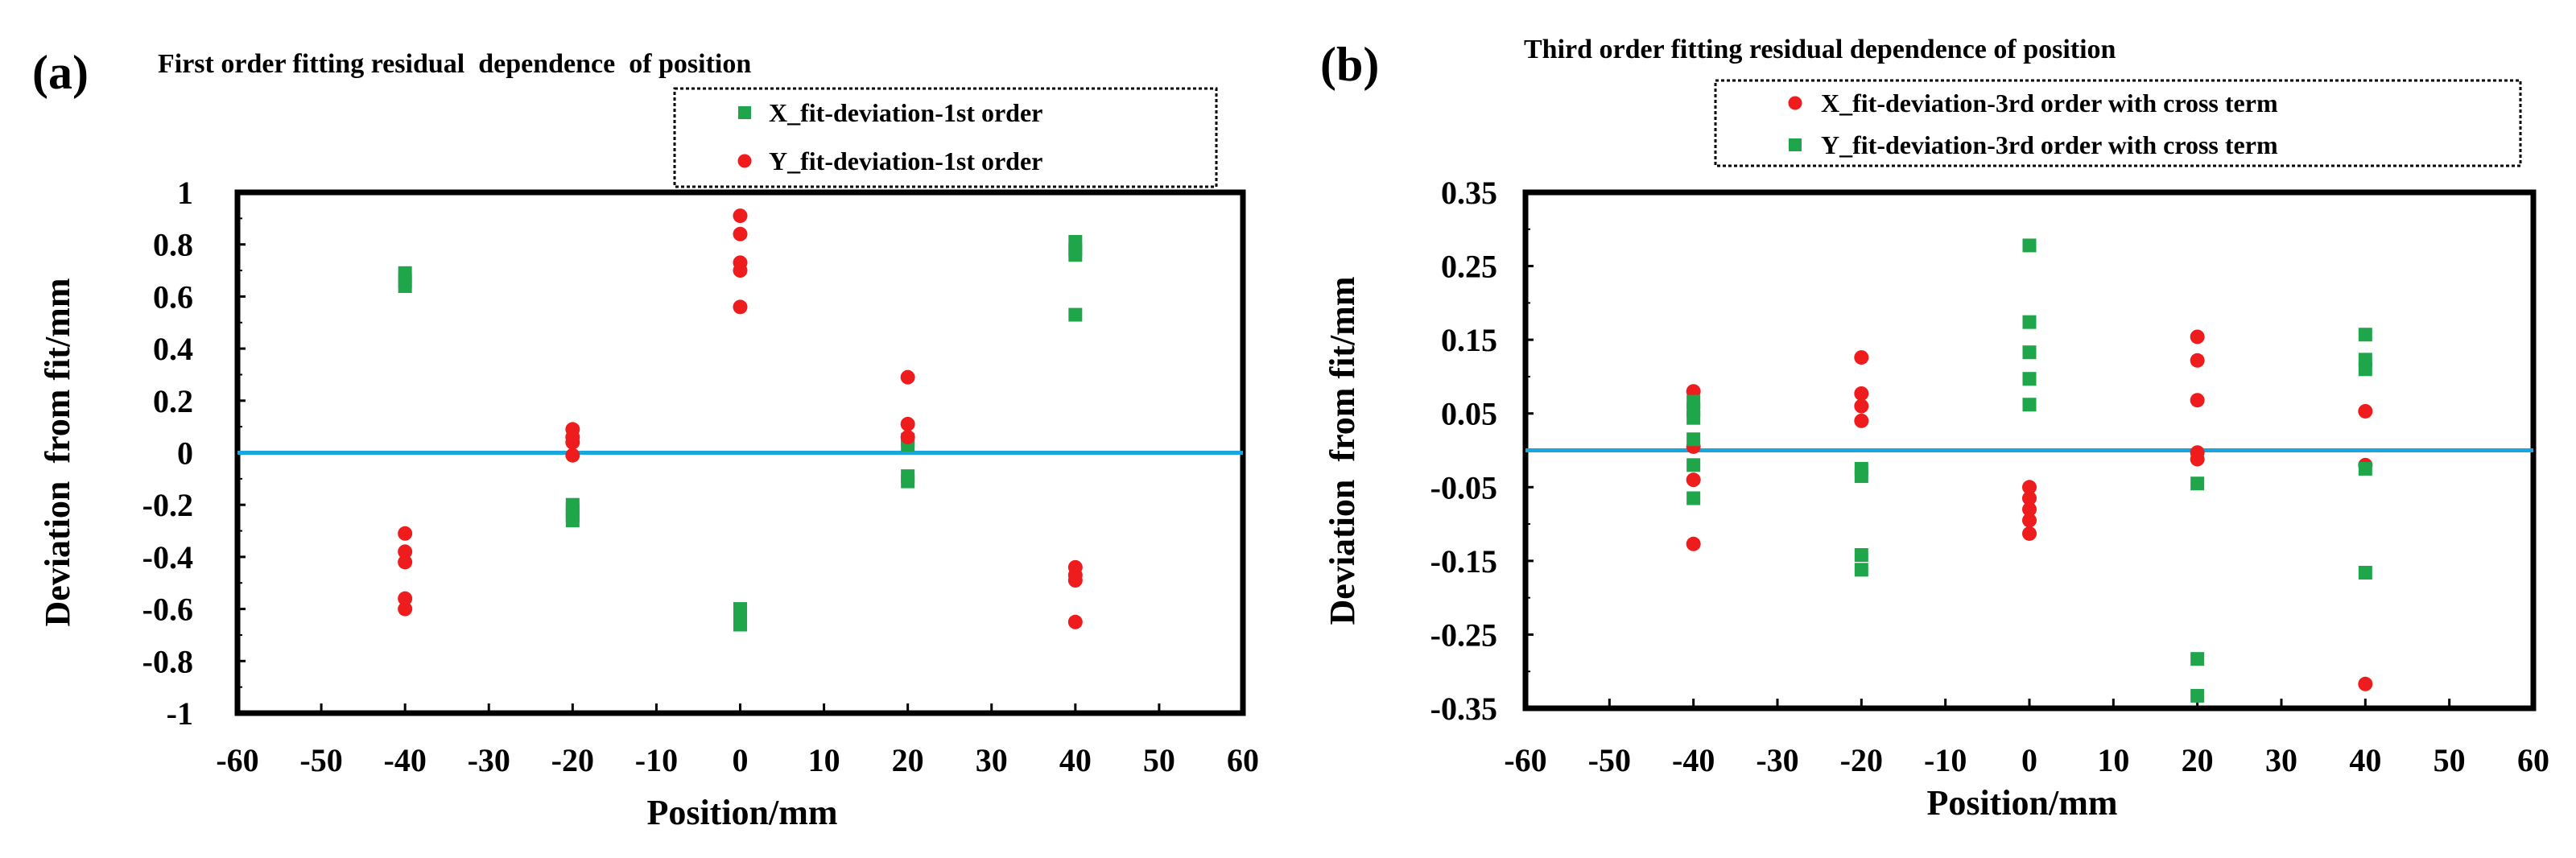 Image resolution: width=2576 pixels, height=858 pixels. I want to click on x-tick-label-b: 40, so click(2365, 760).